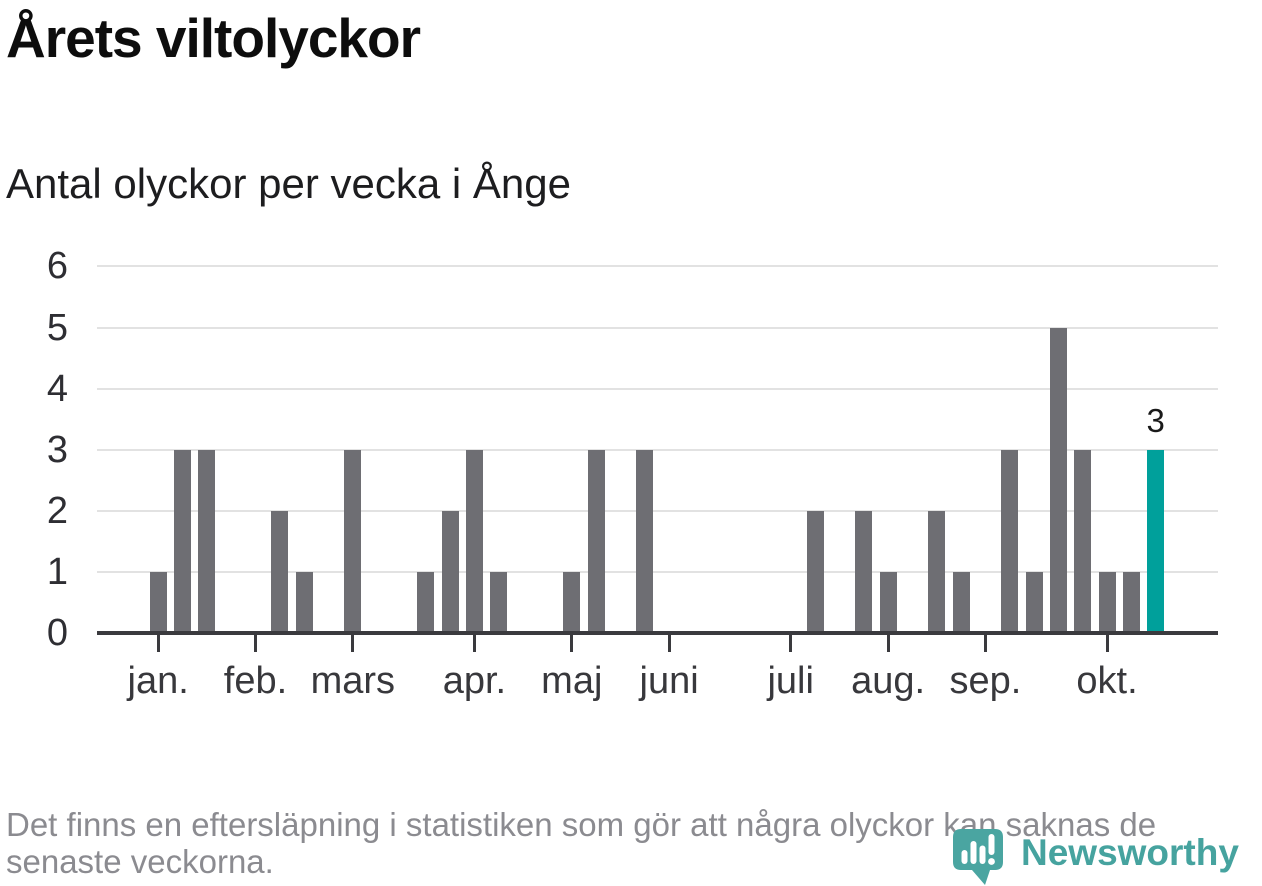 This screenshot has width=1262, height=886. What do you see at coordinates (1107, 681) in the screenshot?
I see `month-label: okt.` at bounding box center [1107, 681].